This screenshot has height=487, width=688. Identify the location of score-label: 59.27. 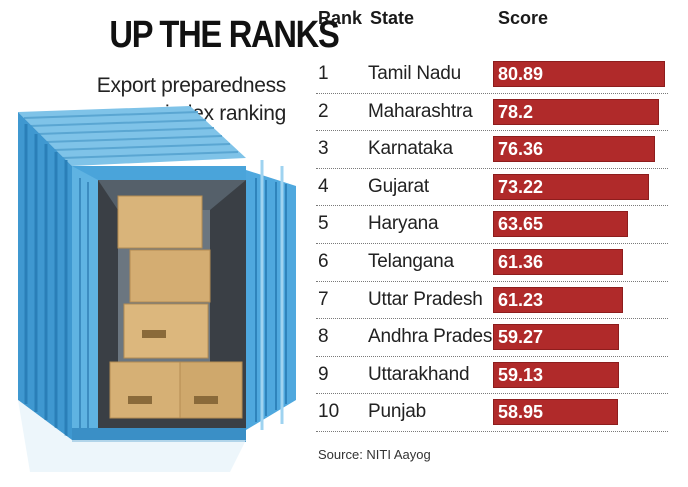
(521, 337).